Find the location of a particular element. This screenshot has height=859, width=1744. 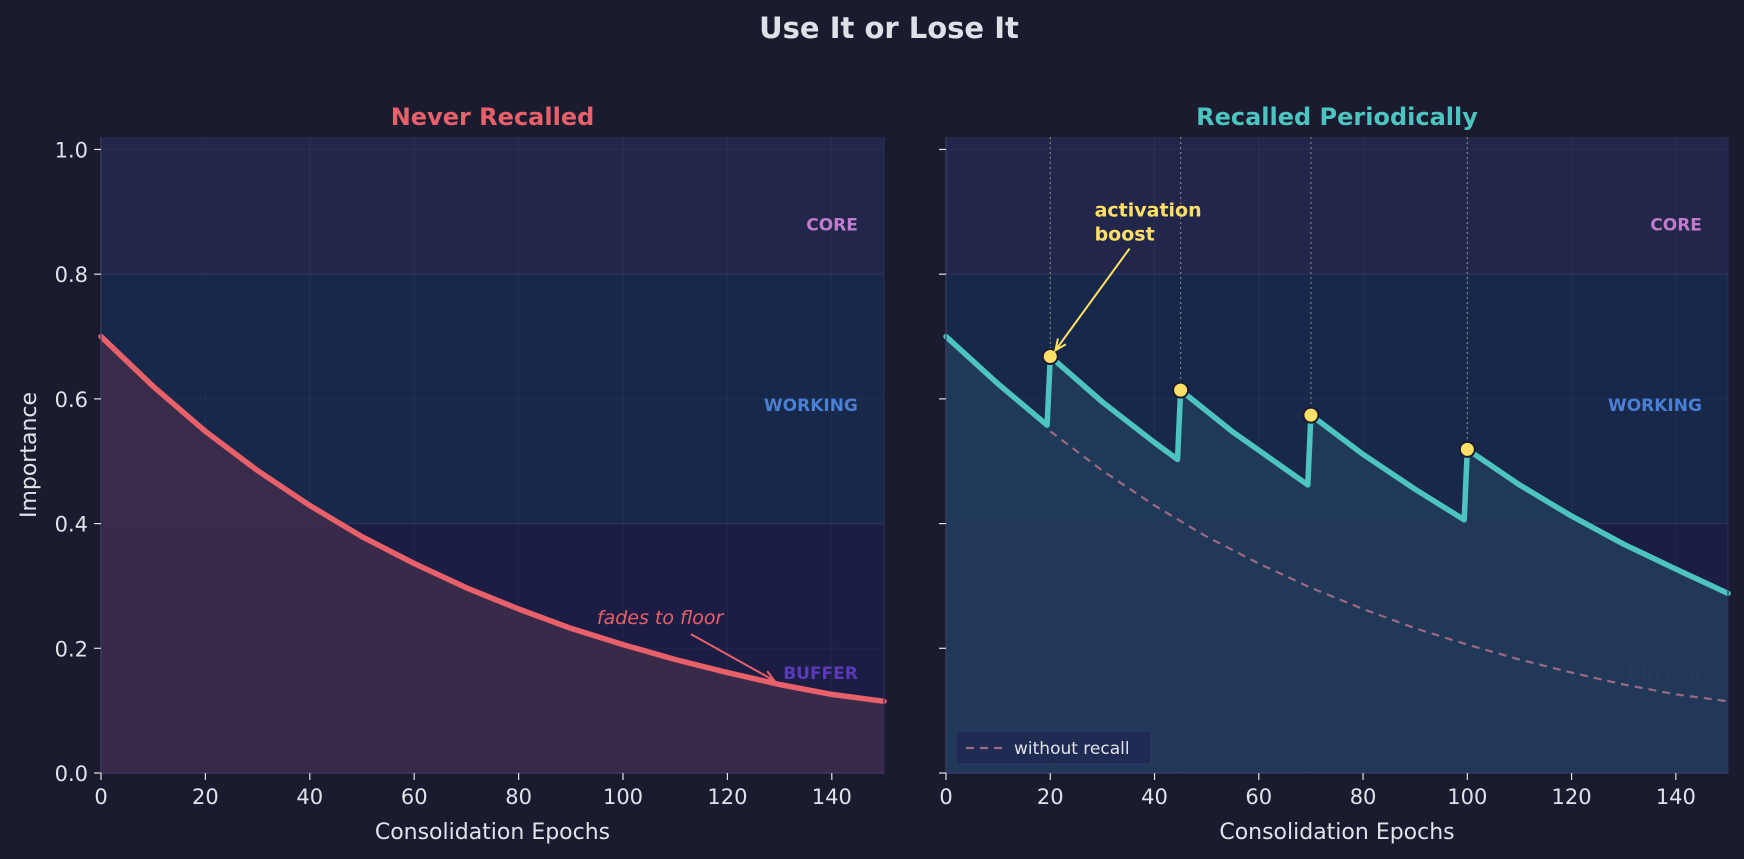

y-tick-label: 0.8 is located at coordinates (71, 275).